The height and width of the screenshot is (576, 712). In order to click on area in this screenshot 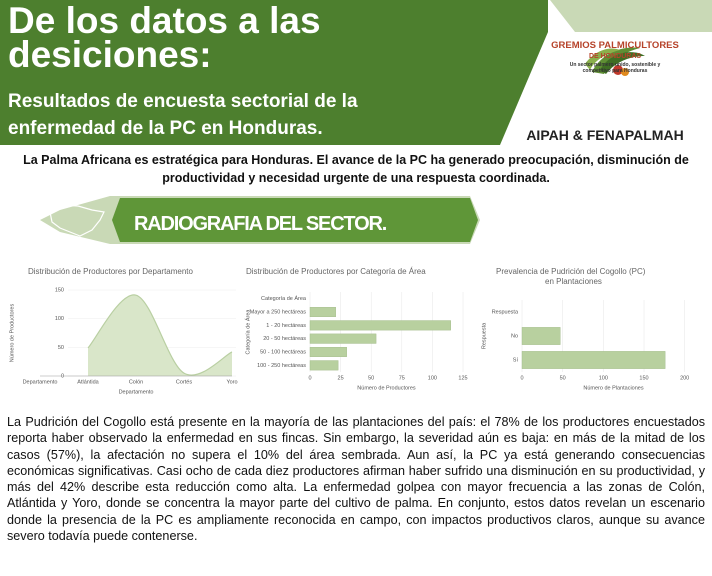, I will do `click(160, 335)`.